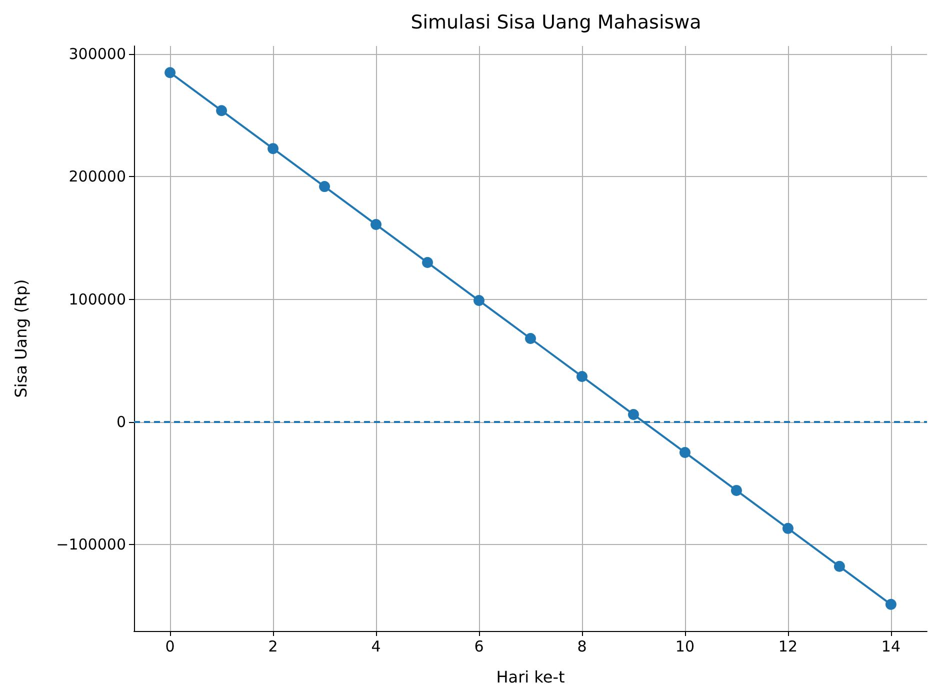 Image resolution: width=935 pixels, height=696 pixels. What do you see at coordinates (170, 647) in the screenshot?
I see `x-tick-label: 0` at bounding box center [170, 647].